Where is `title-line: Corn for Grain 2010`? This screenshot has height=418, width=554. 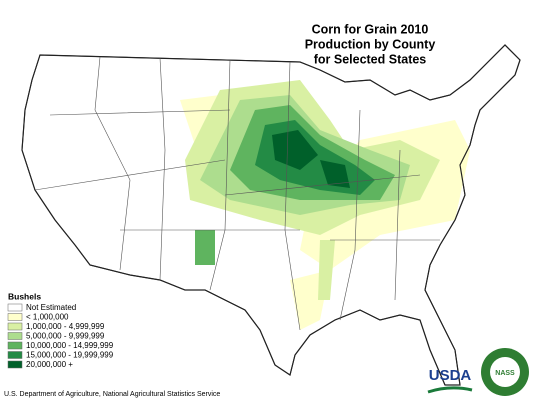 title-line: Corn for Grain 2010 is located at coordinates (370, 29).